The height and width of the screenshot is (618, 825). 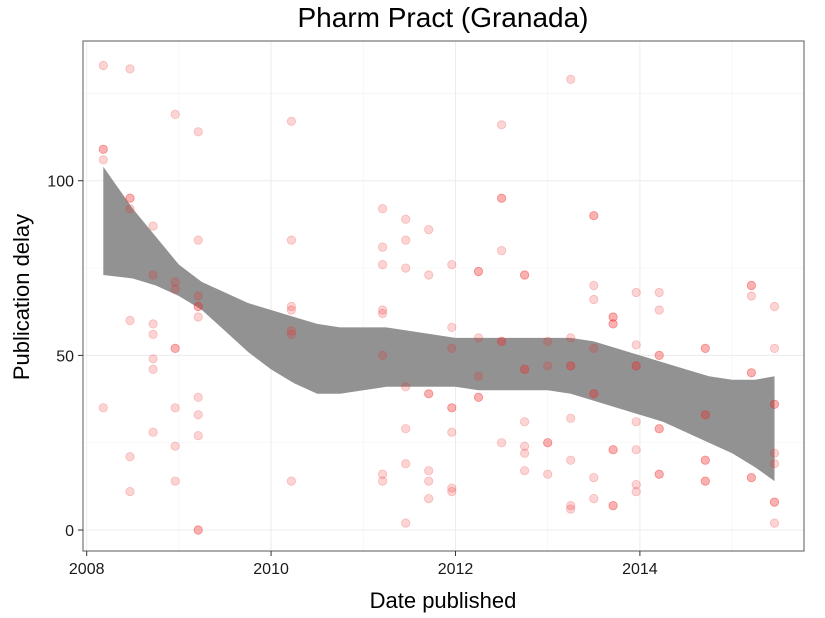 What do you see at coordinates (271, 569) in the screenshot?
I see `x-tick-label: 2010` at bounding box center [271, 569].